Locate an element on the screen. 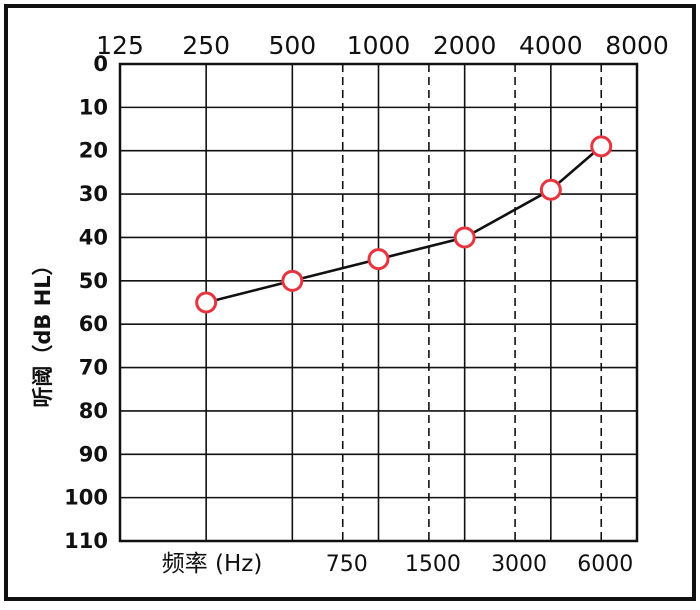 This screenshot has height=610, width=700. x-bottom-tick-label-750: 750 is located at coordinates (347, 564).